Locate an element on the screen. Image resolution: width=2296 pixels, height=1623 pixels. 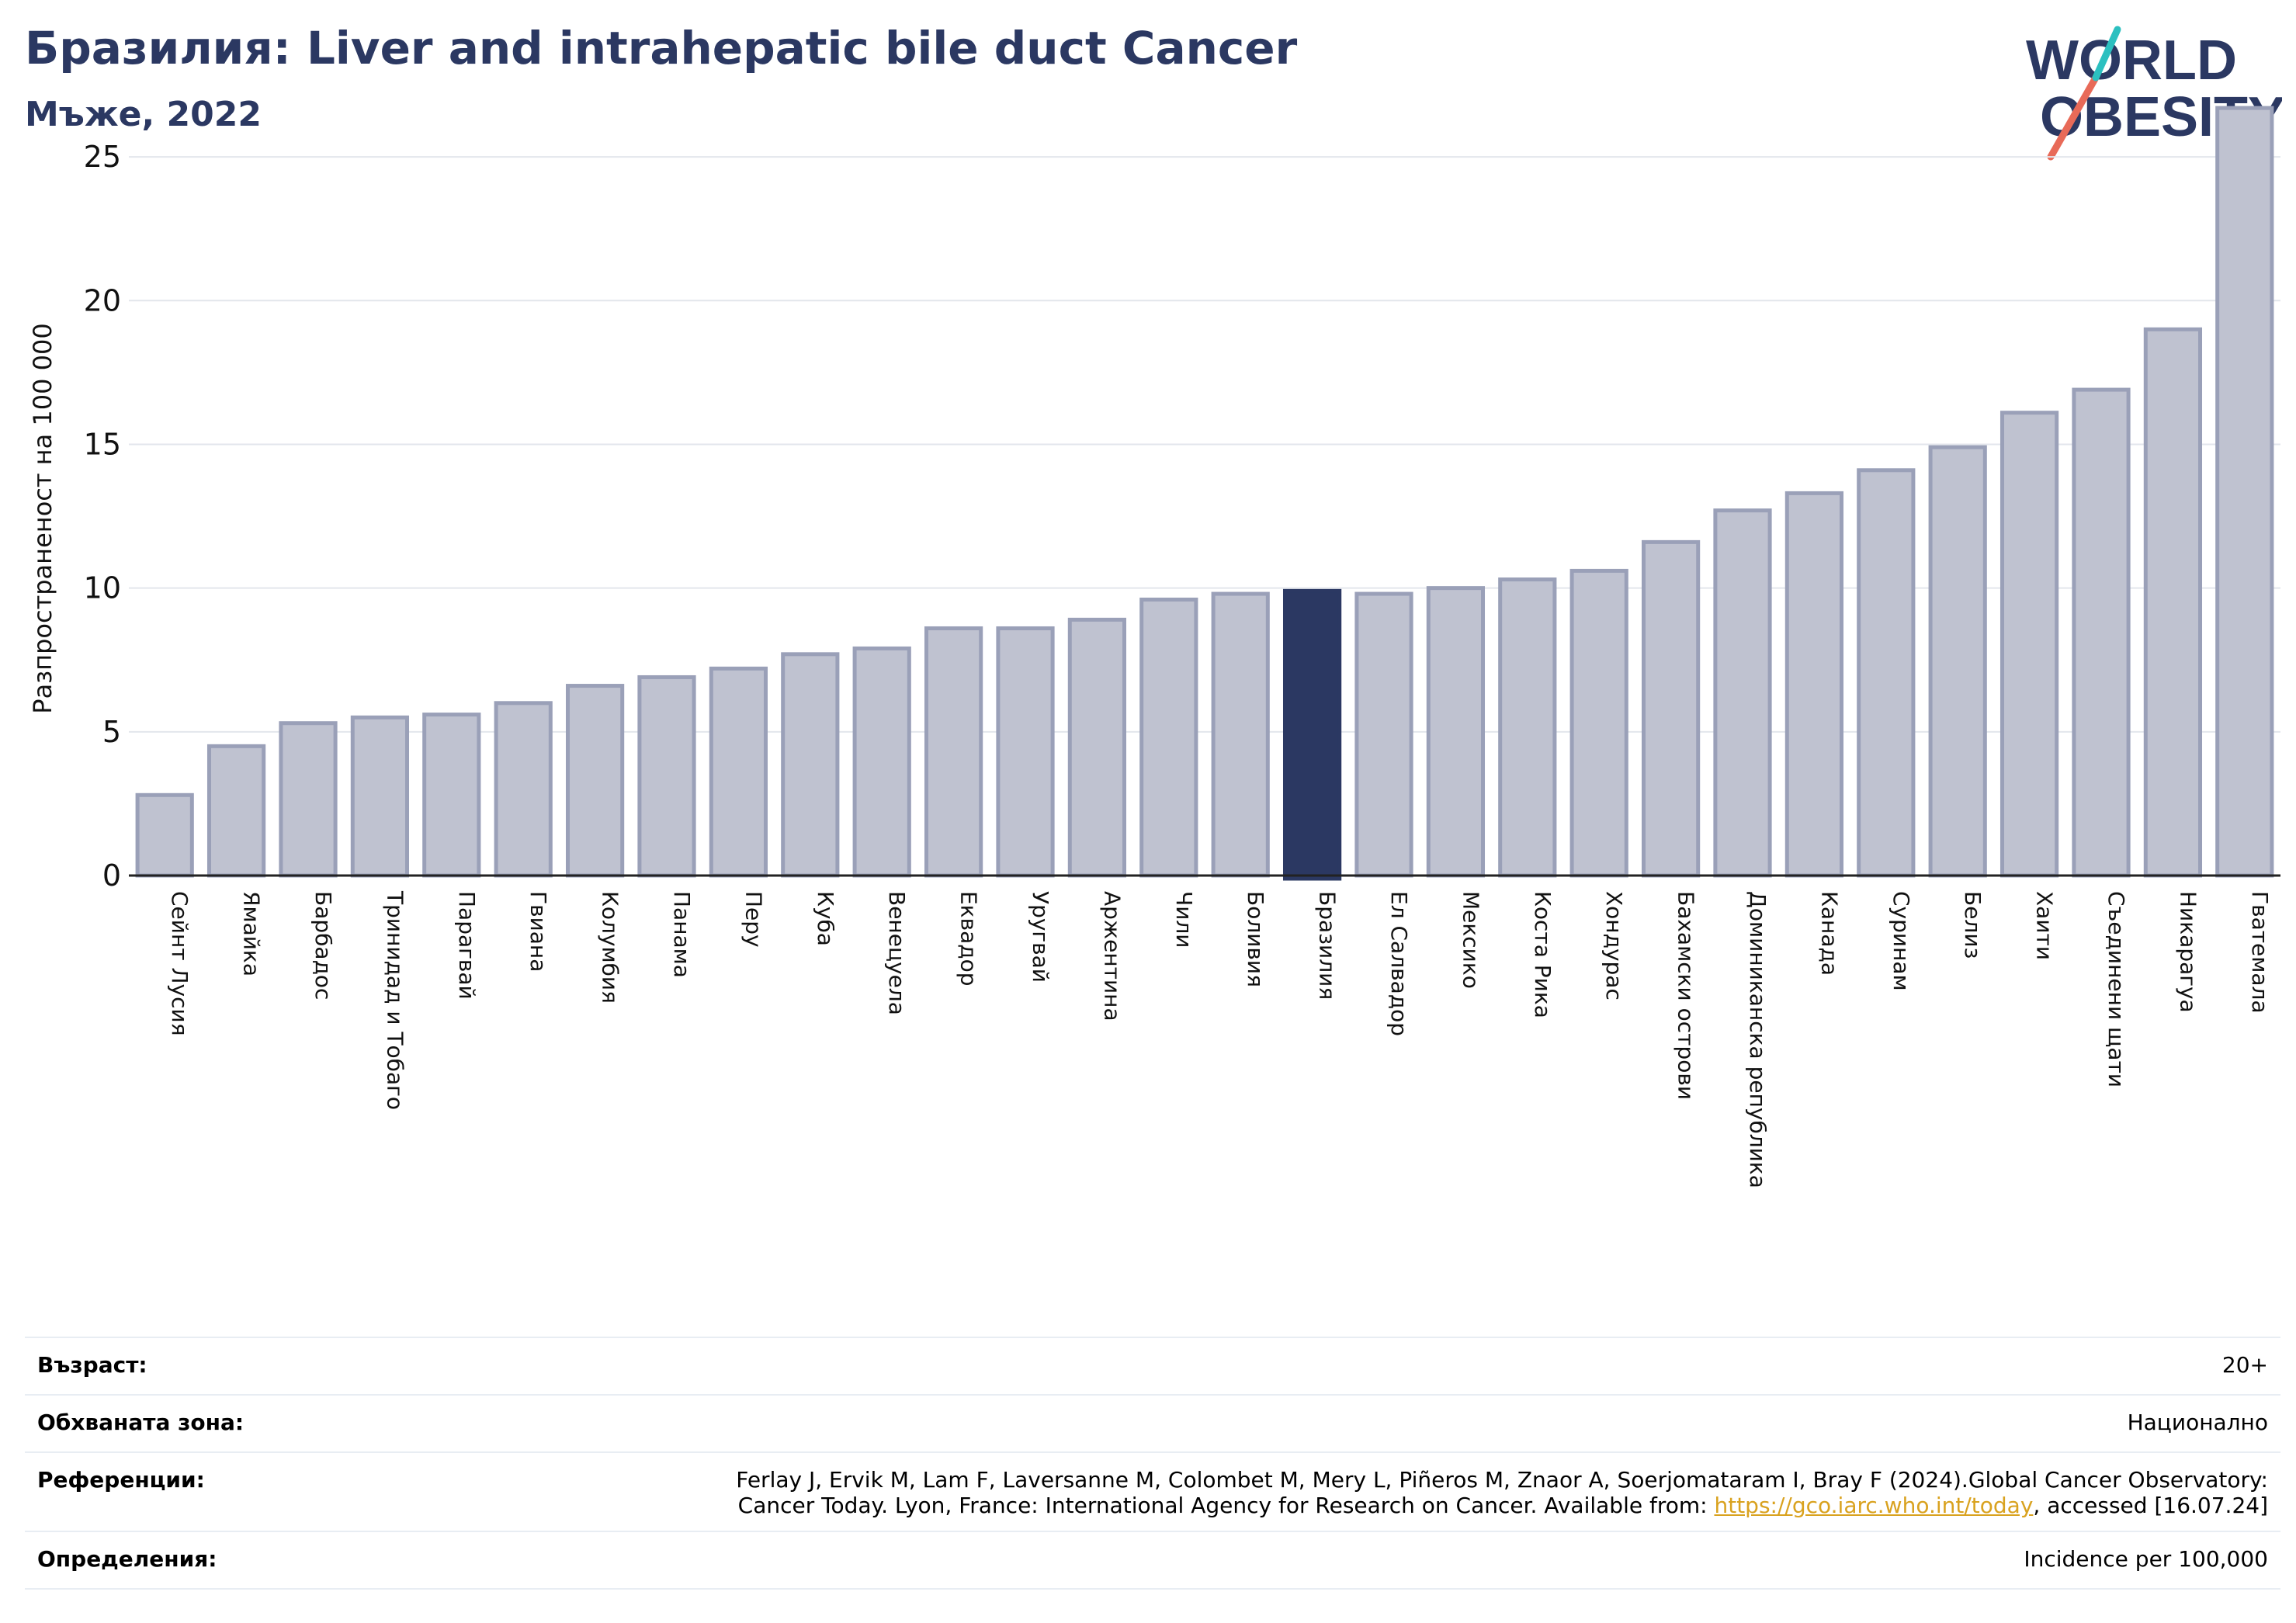
y-tick-label: 0 is located at coordinates (112, 875).